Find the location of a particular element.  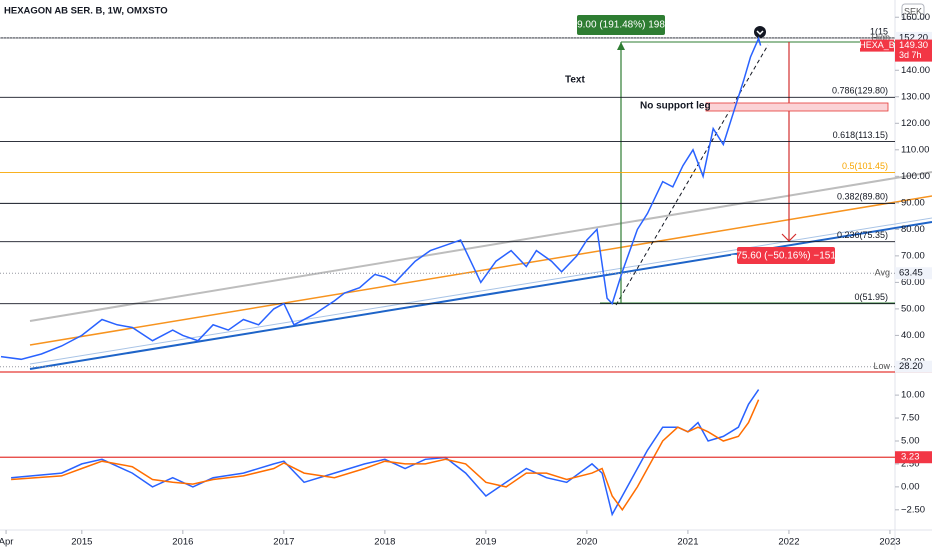

measure-down-label: −75.60 (−50.16%) −1512 is located at coordinates (786, 256).